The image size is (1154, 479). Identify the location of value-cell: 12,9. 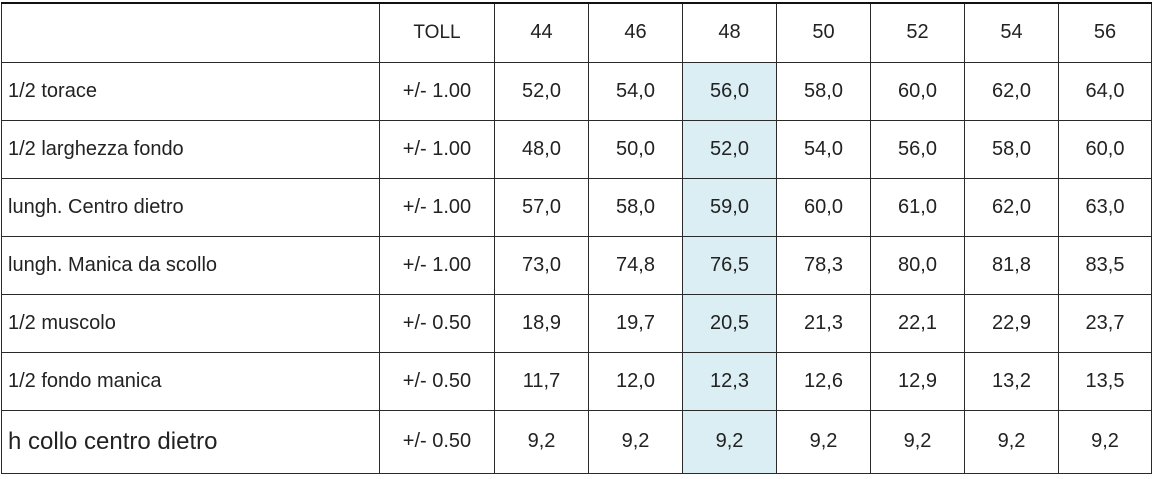
(917, 381).